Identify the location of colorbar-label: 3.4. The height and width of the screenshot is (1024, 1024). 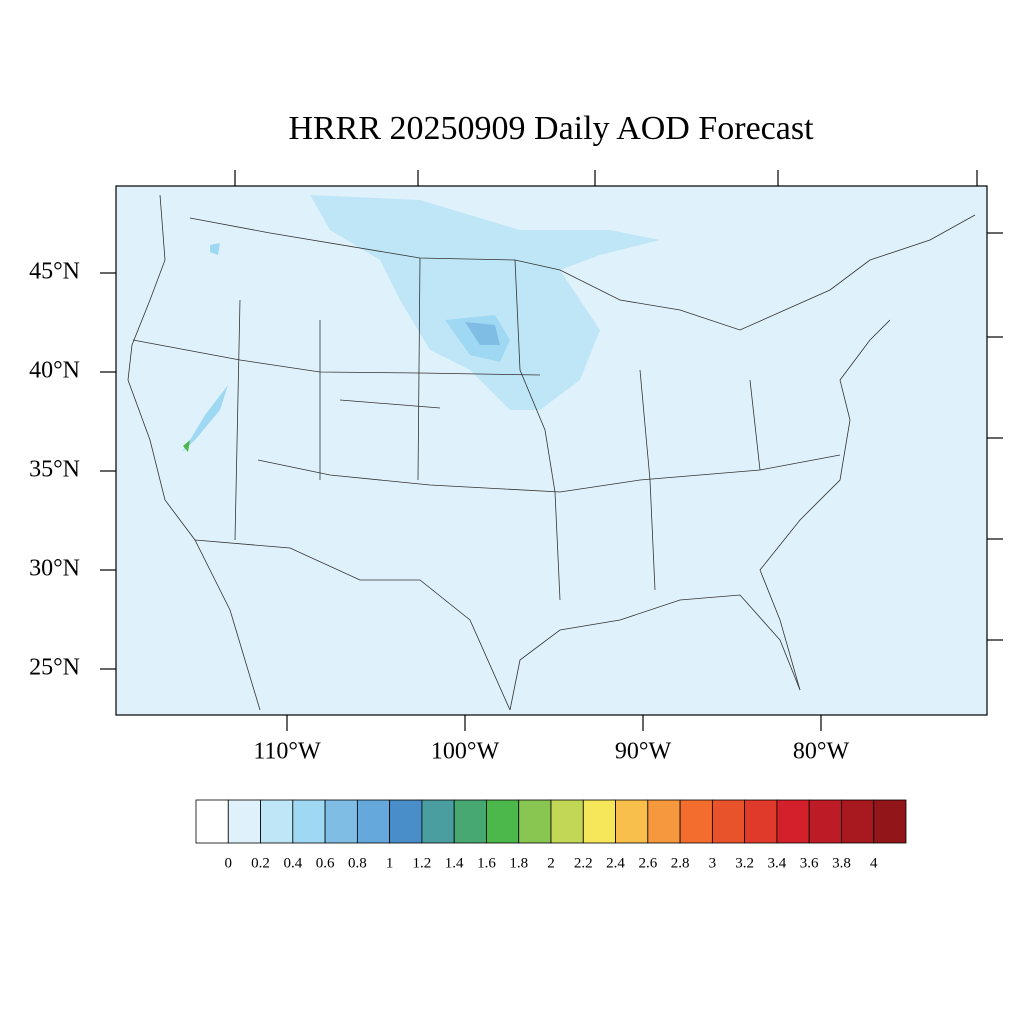
(777, 863).